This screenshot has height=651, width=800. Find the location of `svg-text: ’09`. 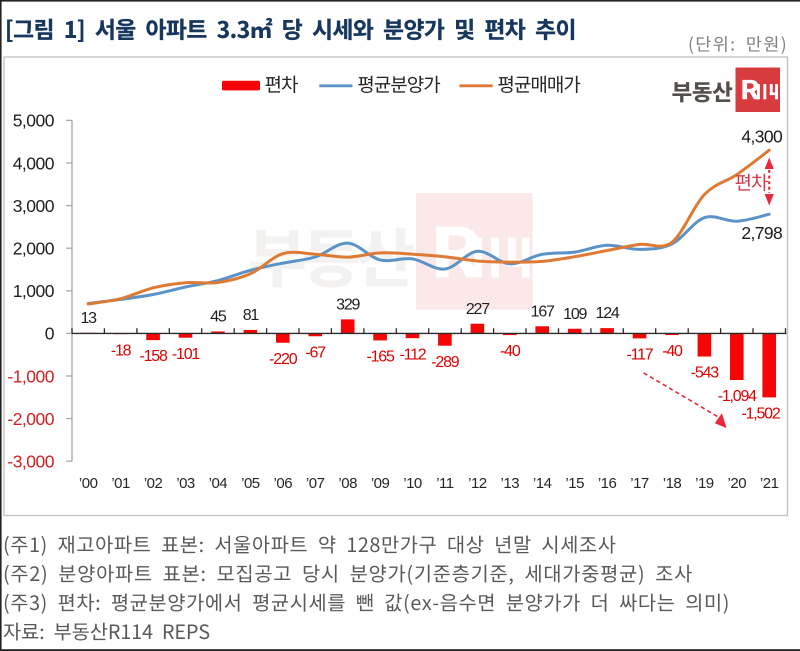

svg-text: ’09 is located at coordinates (380, 483).